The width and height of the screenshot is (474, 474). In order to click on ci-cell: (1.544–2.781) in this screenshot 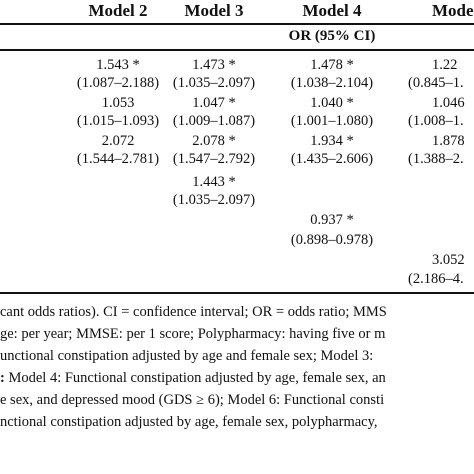, I will do `click(118, 159)`.